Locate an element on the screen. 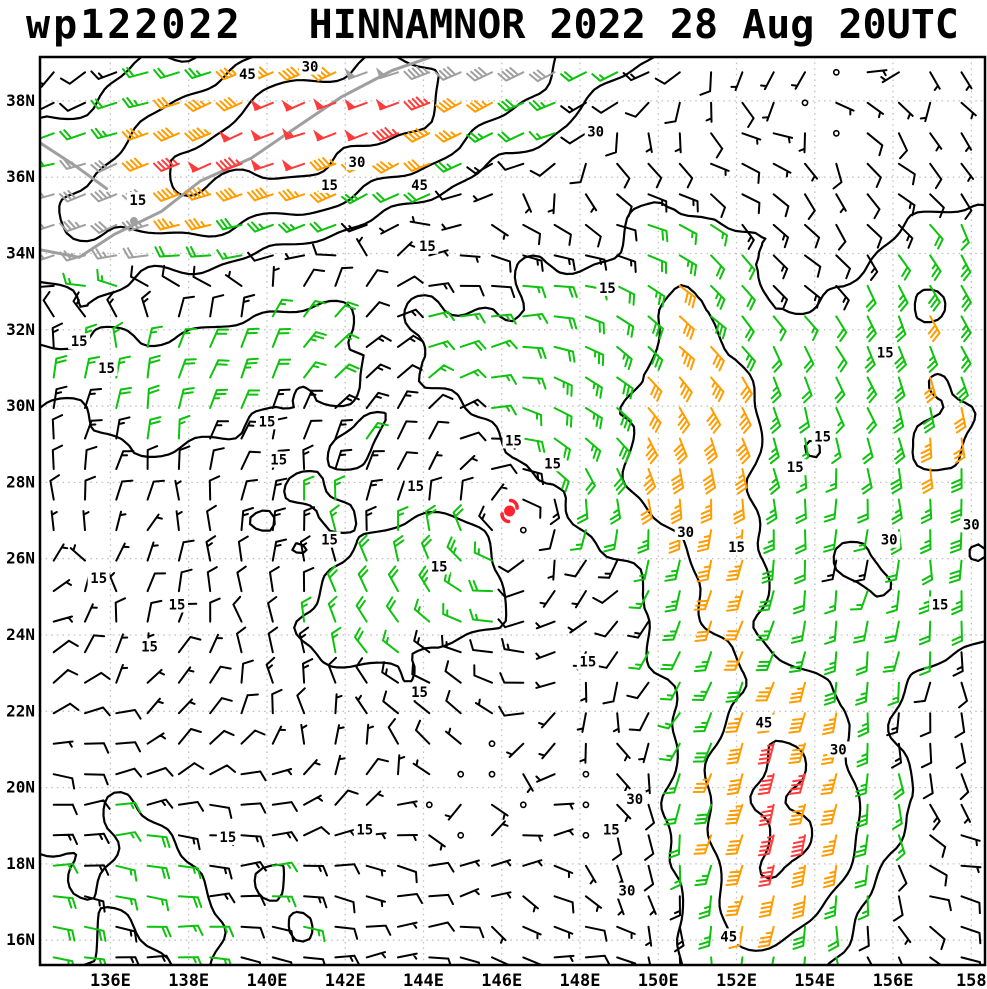  x-tick-label: 158 is located at coordinates (971, 980).